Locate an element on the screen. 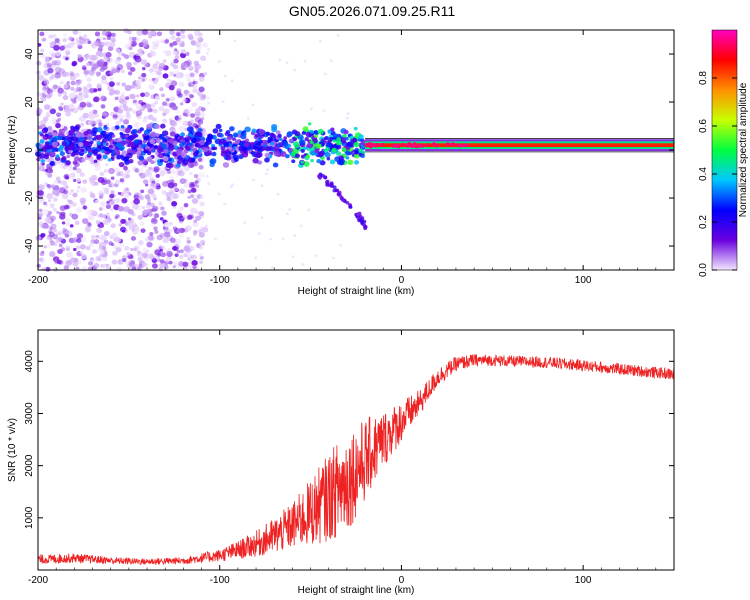 This screenshot has width=750, height=600. figure-title: GN05.2026.071.09.25.R11 is located at coordinates (372, 11).